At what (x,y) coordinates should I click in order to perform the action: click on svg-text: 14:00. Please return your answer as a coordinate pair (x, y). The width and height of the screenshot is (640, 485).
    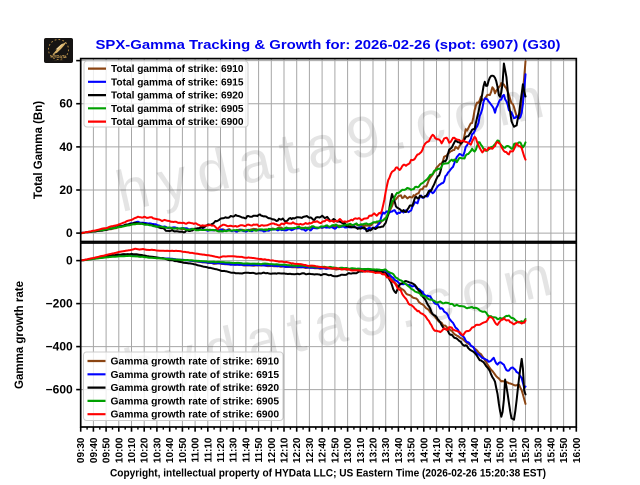
    Looking at the image, I should click on (424, 450).